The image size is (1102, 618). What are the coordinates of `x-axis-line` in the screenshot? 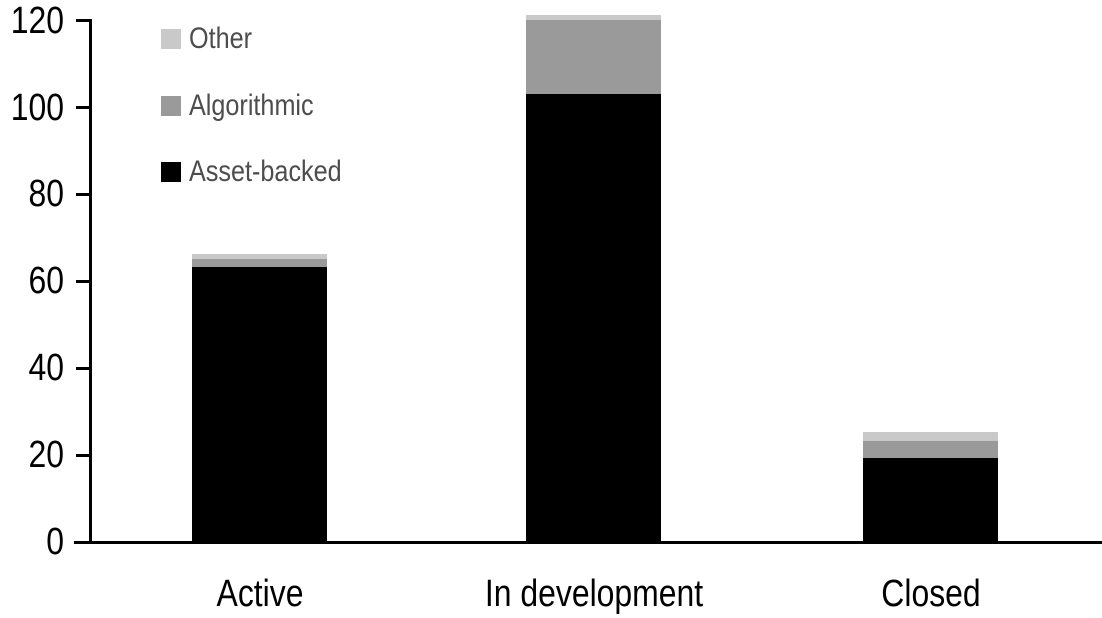 It's located at (588, 542).